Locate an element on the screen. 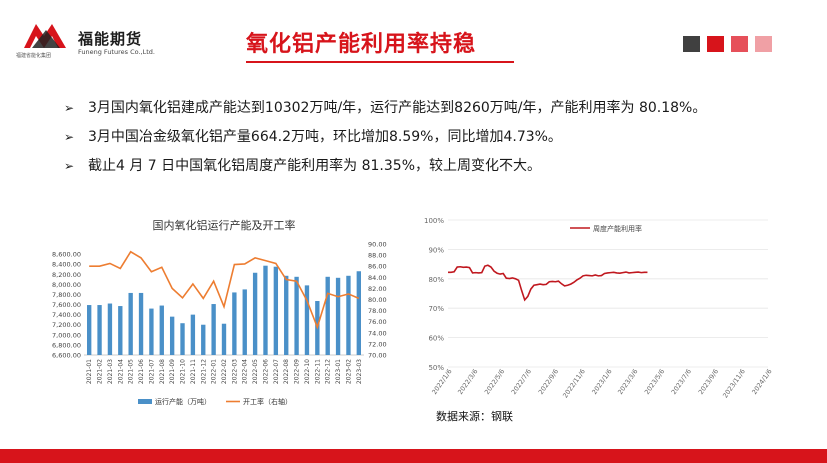 The width and height of the screenshot is (827, 463). company-logo: 福建省能化集团 福能期货 Funeng Futures Co.,Ltd. is located at coordinates (91, 39).